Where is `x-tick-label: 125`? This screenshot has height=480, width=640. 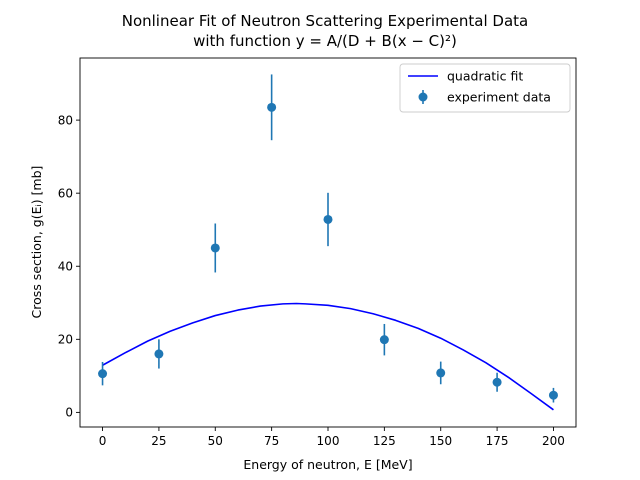
x-tick-label: 125 is located at coordinates (384, 441).